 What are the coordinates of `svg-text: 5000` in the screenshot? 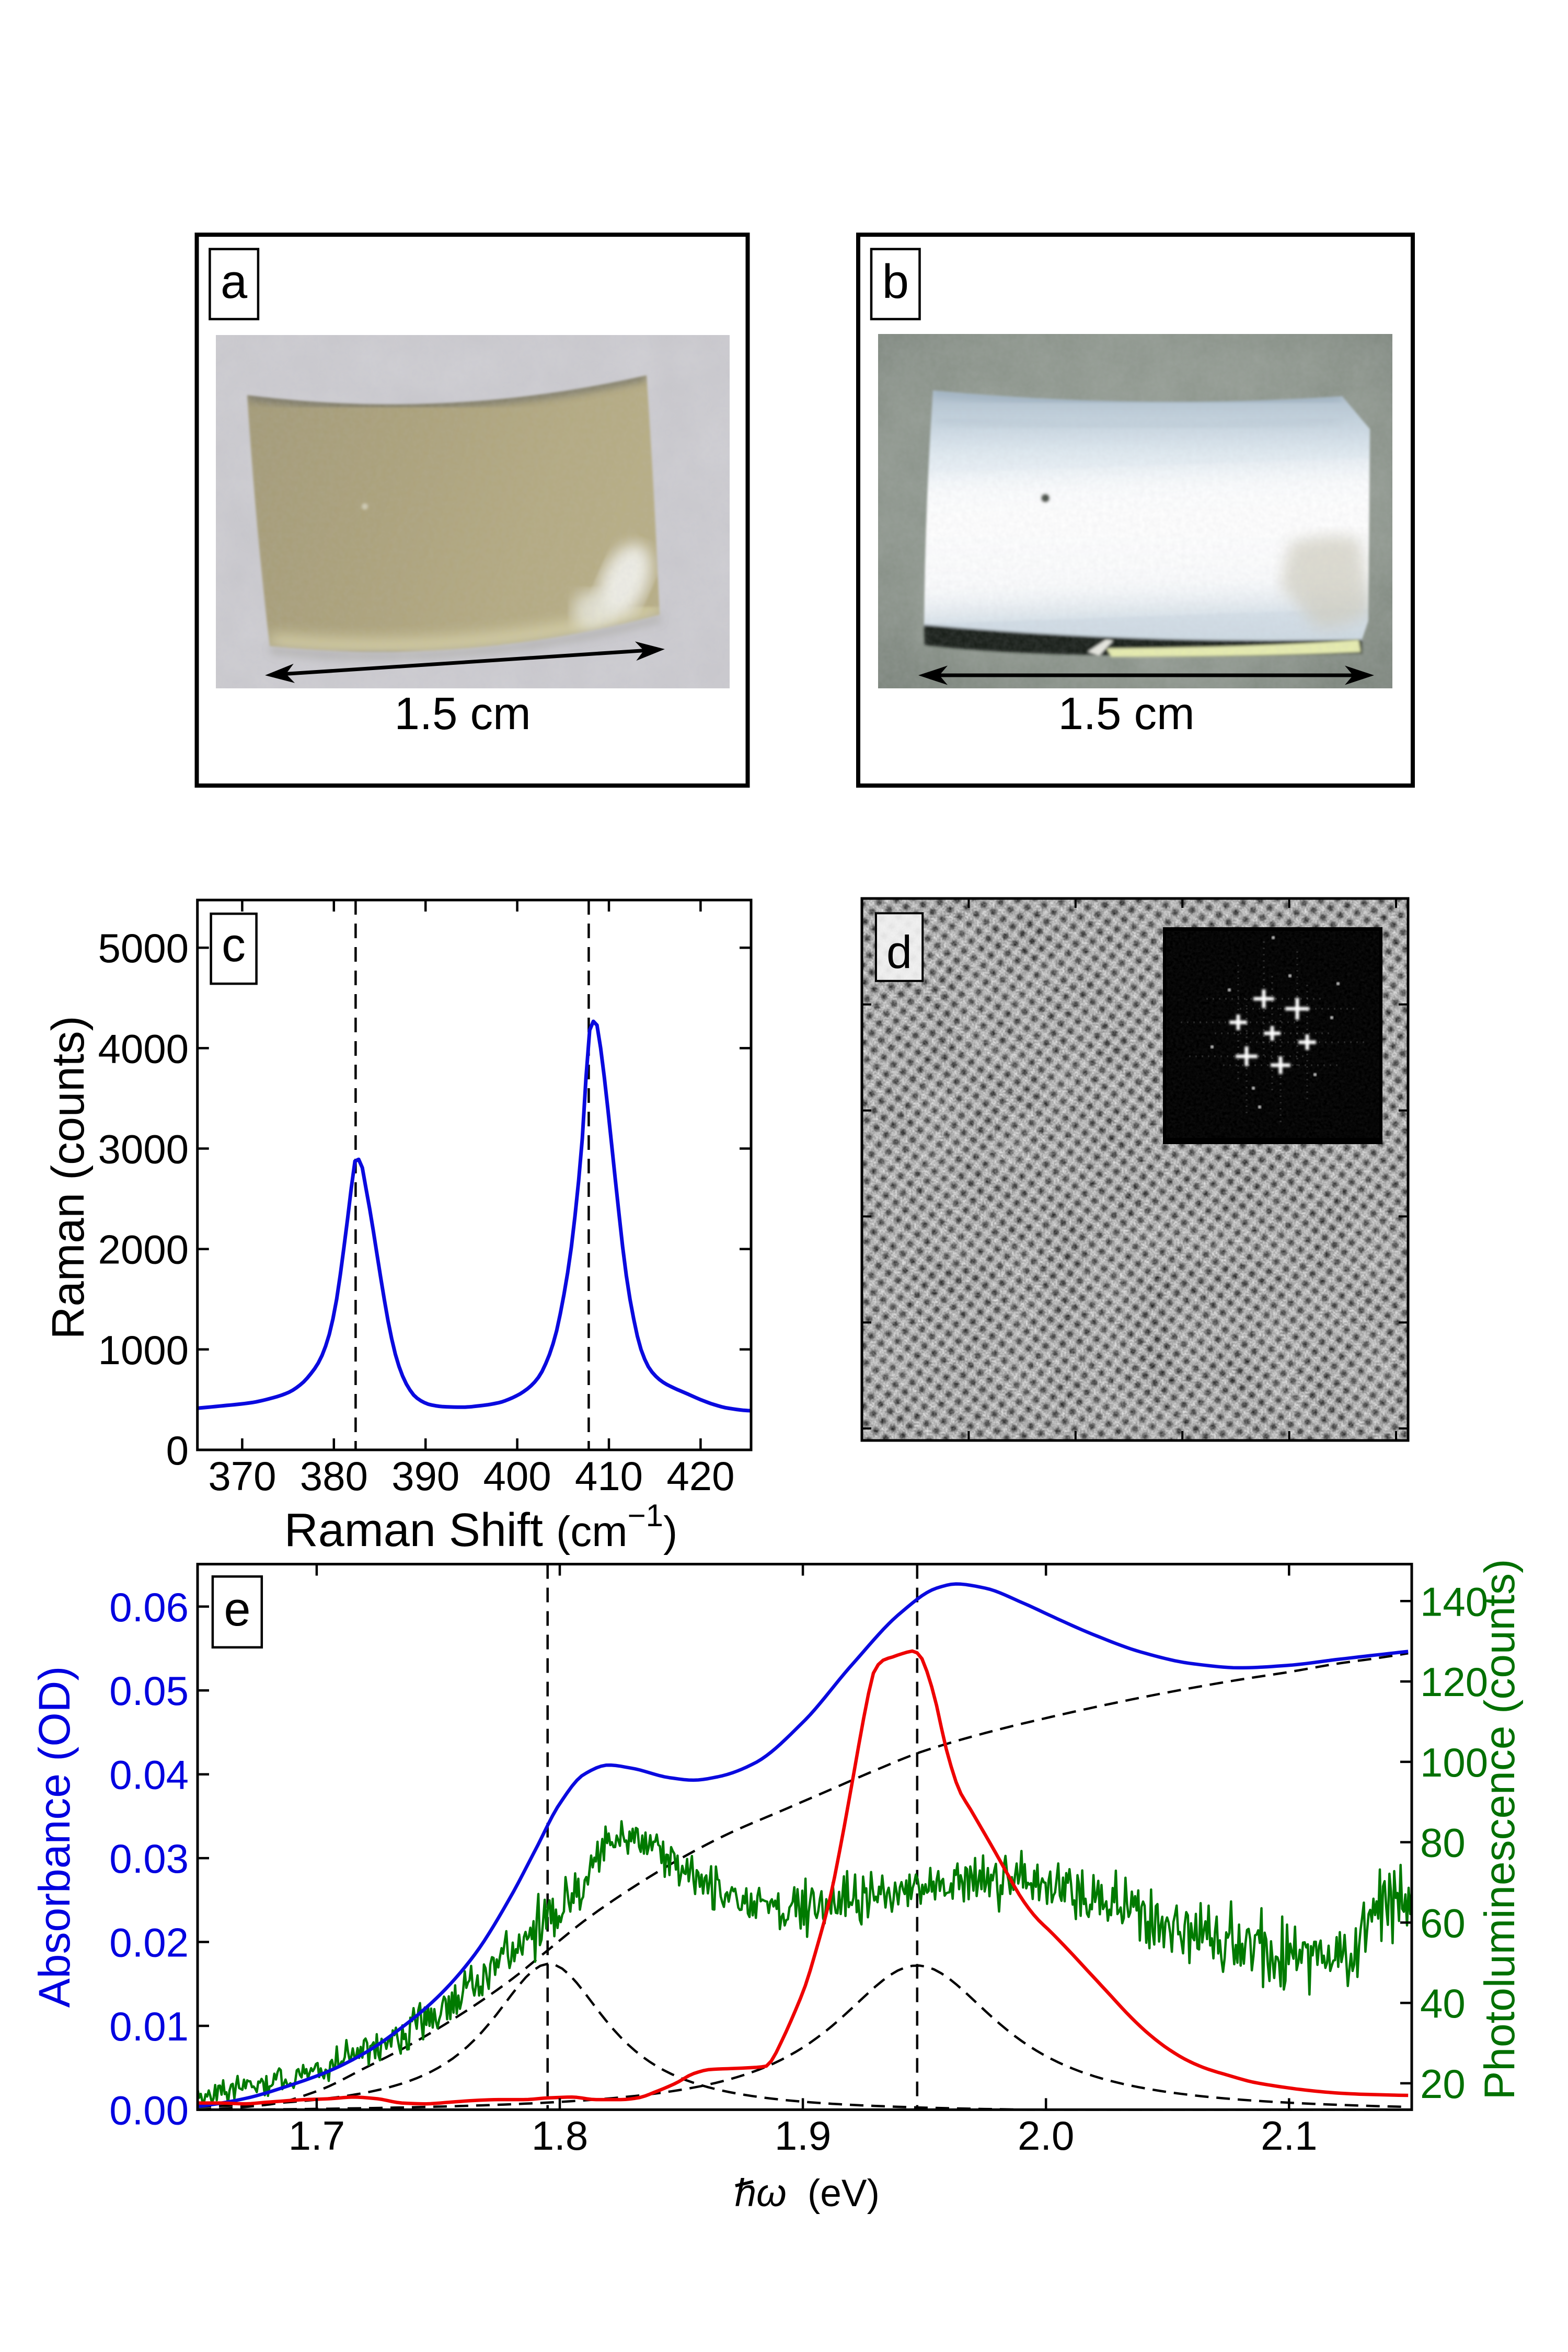 It's located at (143, 948).